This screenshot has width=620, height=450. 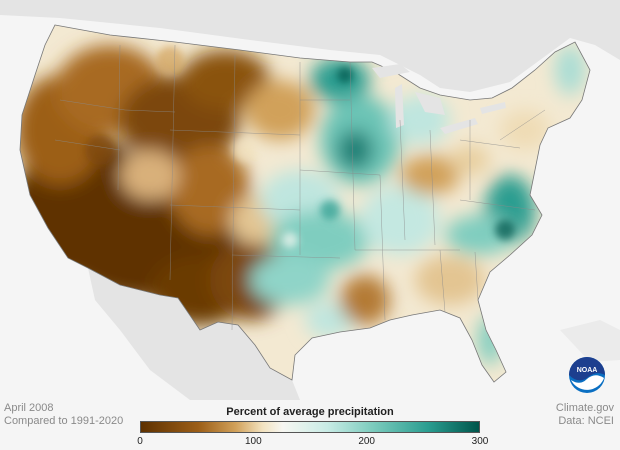 I want to click on legend-tick: 100, so click(x=253, y=441).